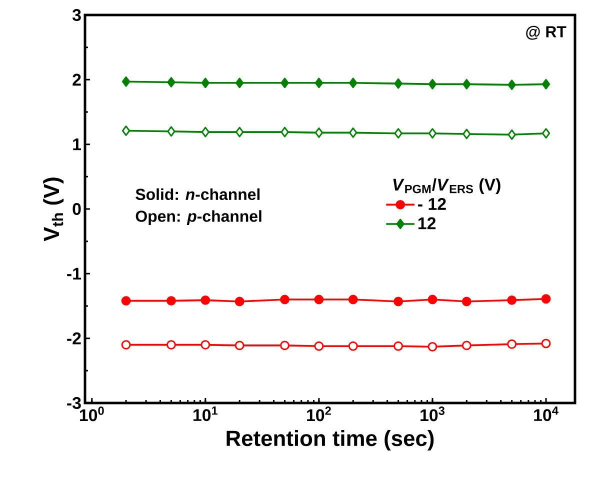 This screenshot has height=490, width=599. What do you see at coordinates (427, 223) in the screenshot?
I see `legend-label: 12` at bounding box center [427, 223].